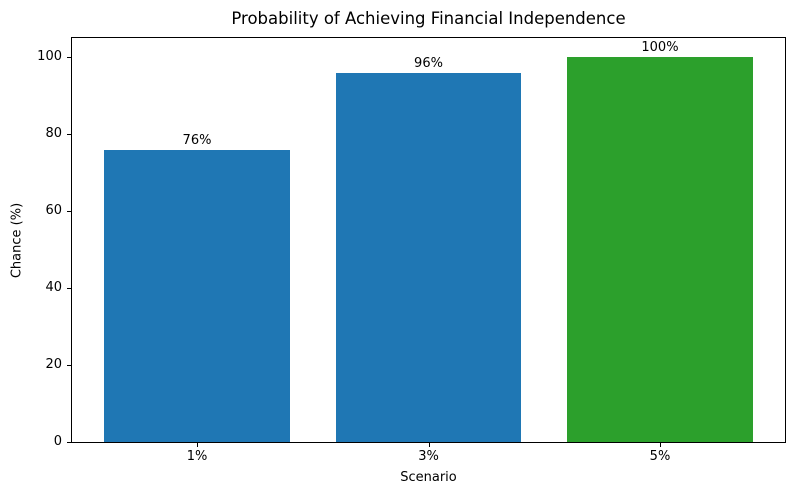 The image size is (800, 500). Describe the element at coordinates (428, 456) in the screenshot. I see `x-tick-label-3%: 3%` at that location.